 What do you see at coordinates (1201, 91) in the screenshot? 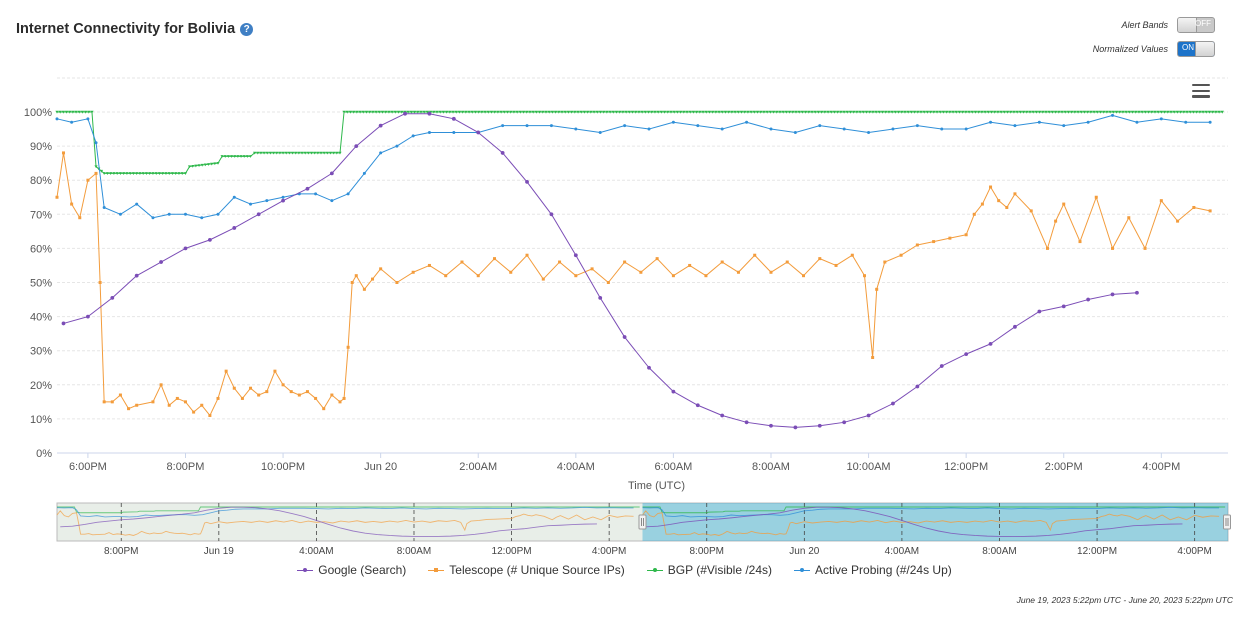
I see `hamburger-menu-icon` at bounding box center [1201, 91].